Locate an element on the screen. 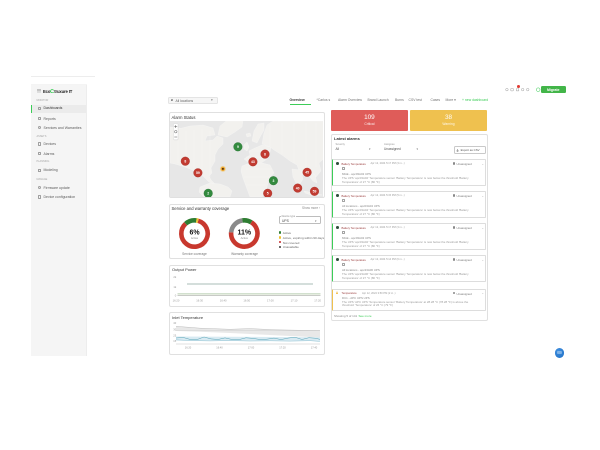 The width and height of the screenshot is (600, 450). svg-text: 16:50 is located at coordinates (246, 301).